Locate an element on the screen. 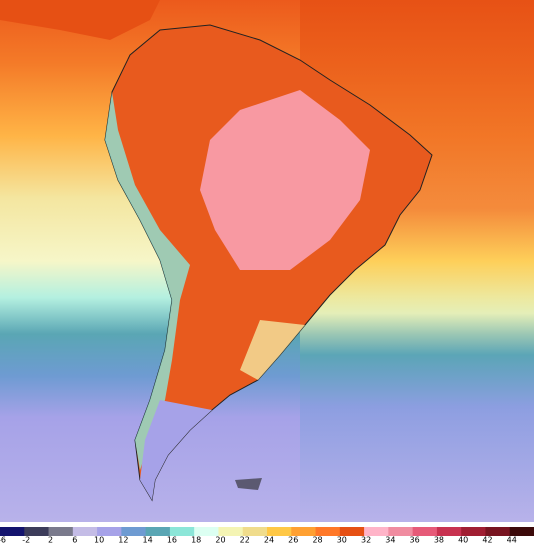 Image resolution: width=534 pixels, height=544 pixels. colorbar-label: 14 is located at coordinates (148, 540).